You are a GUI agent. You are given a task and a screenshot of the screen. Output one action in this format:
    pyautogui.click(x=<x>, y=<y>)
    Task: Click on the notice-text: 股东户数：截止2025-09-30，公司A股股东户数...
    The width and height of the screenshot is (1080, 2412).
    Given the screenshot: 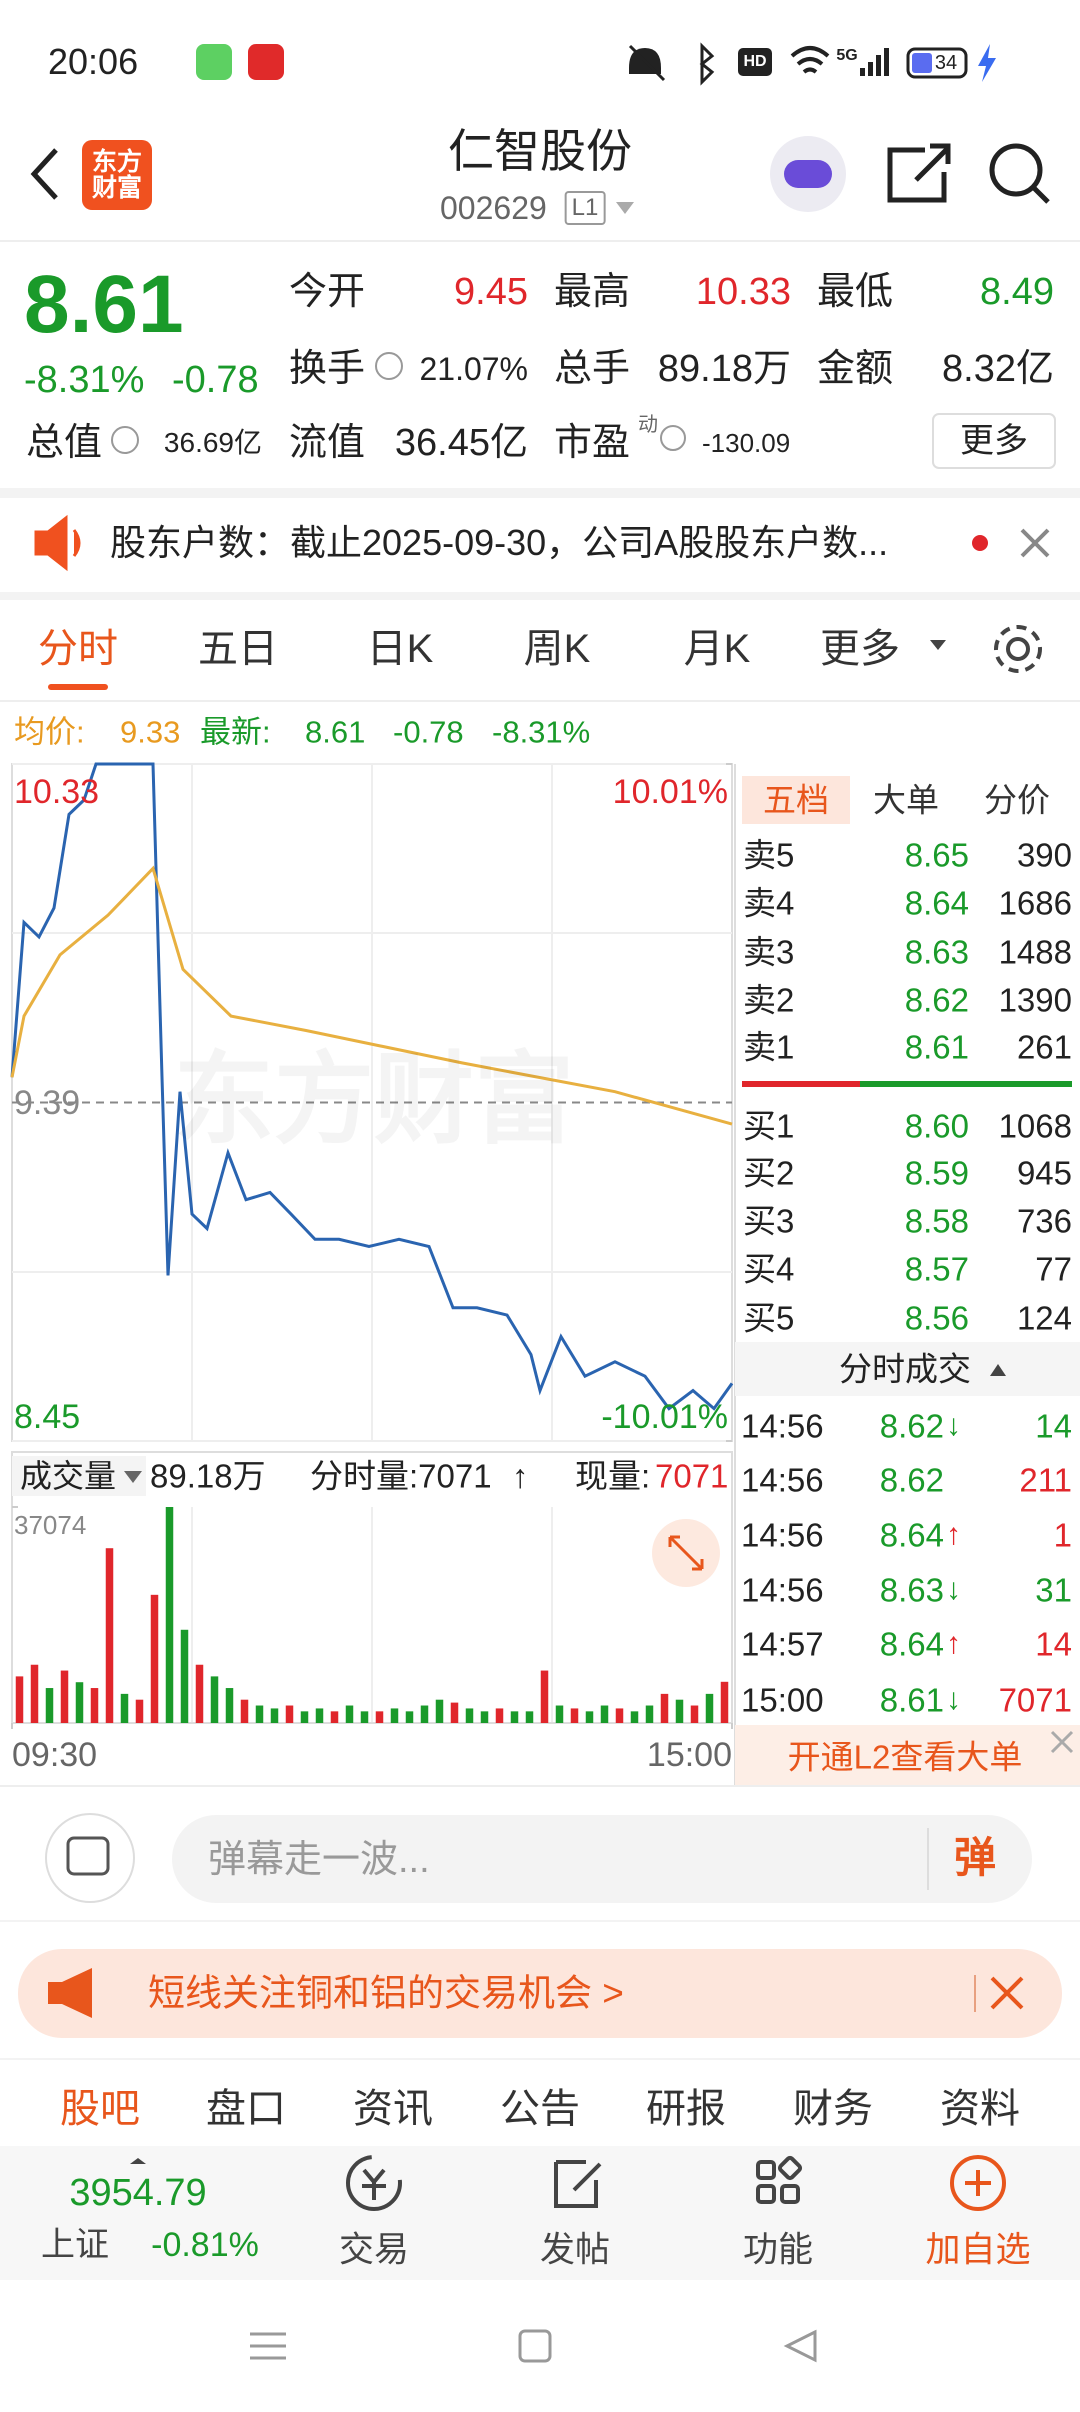 What is the action you would take?
    pyautogui.click(x=499, y=542)
    